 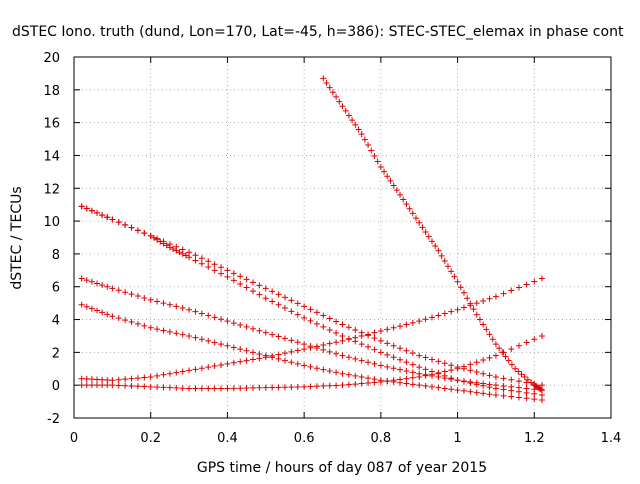 I want to click on y-tick-label: 6, so click(x=56, y=288).